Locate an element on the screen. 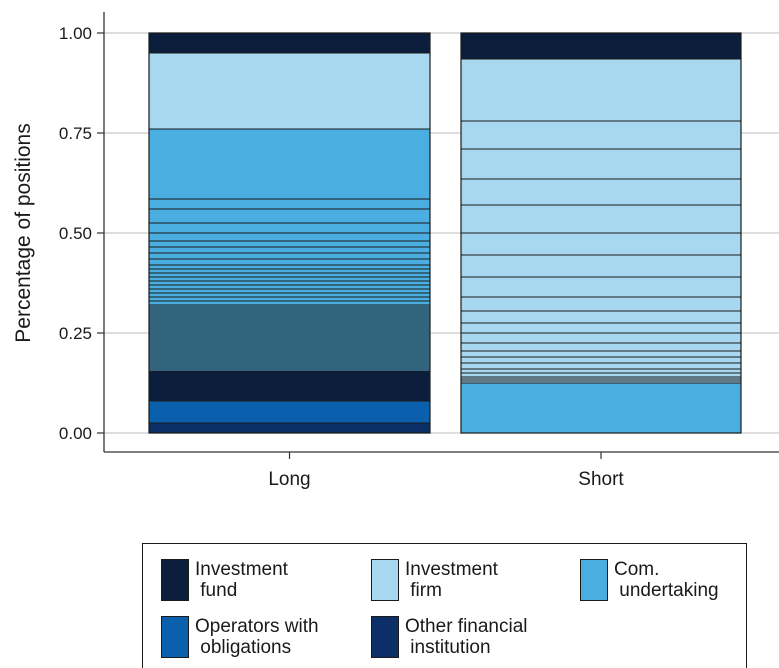 The image size is (779, 668). legend-label: Investment firm is located at coordinates (451, 580).